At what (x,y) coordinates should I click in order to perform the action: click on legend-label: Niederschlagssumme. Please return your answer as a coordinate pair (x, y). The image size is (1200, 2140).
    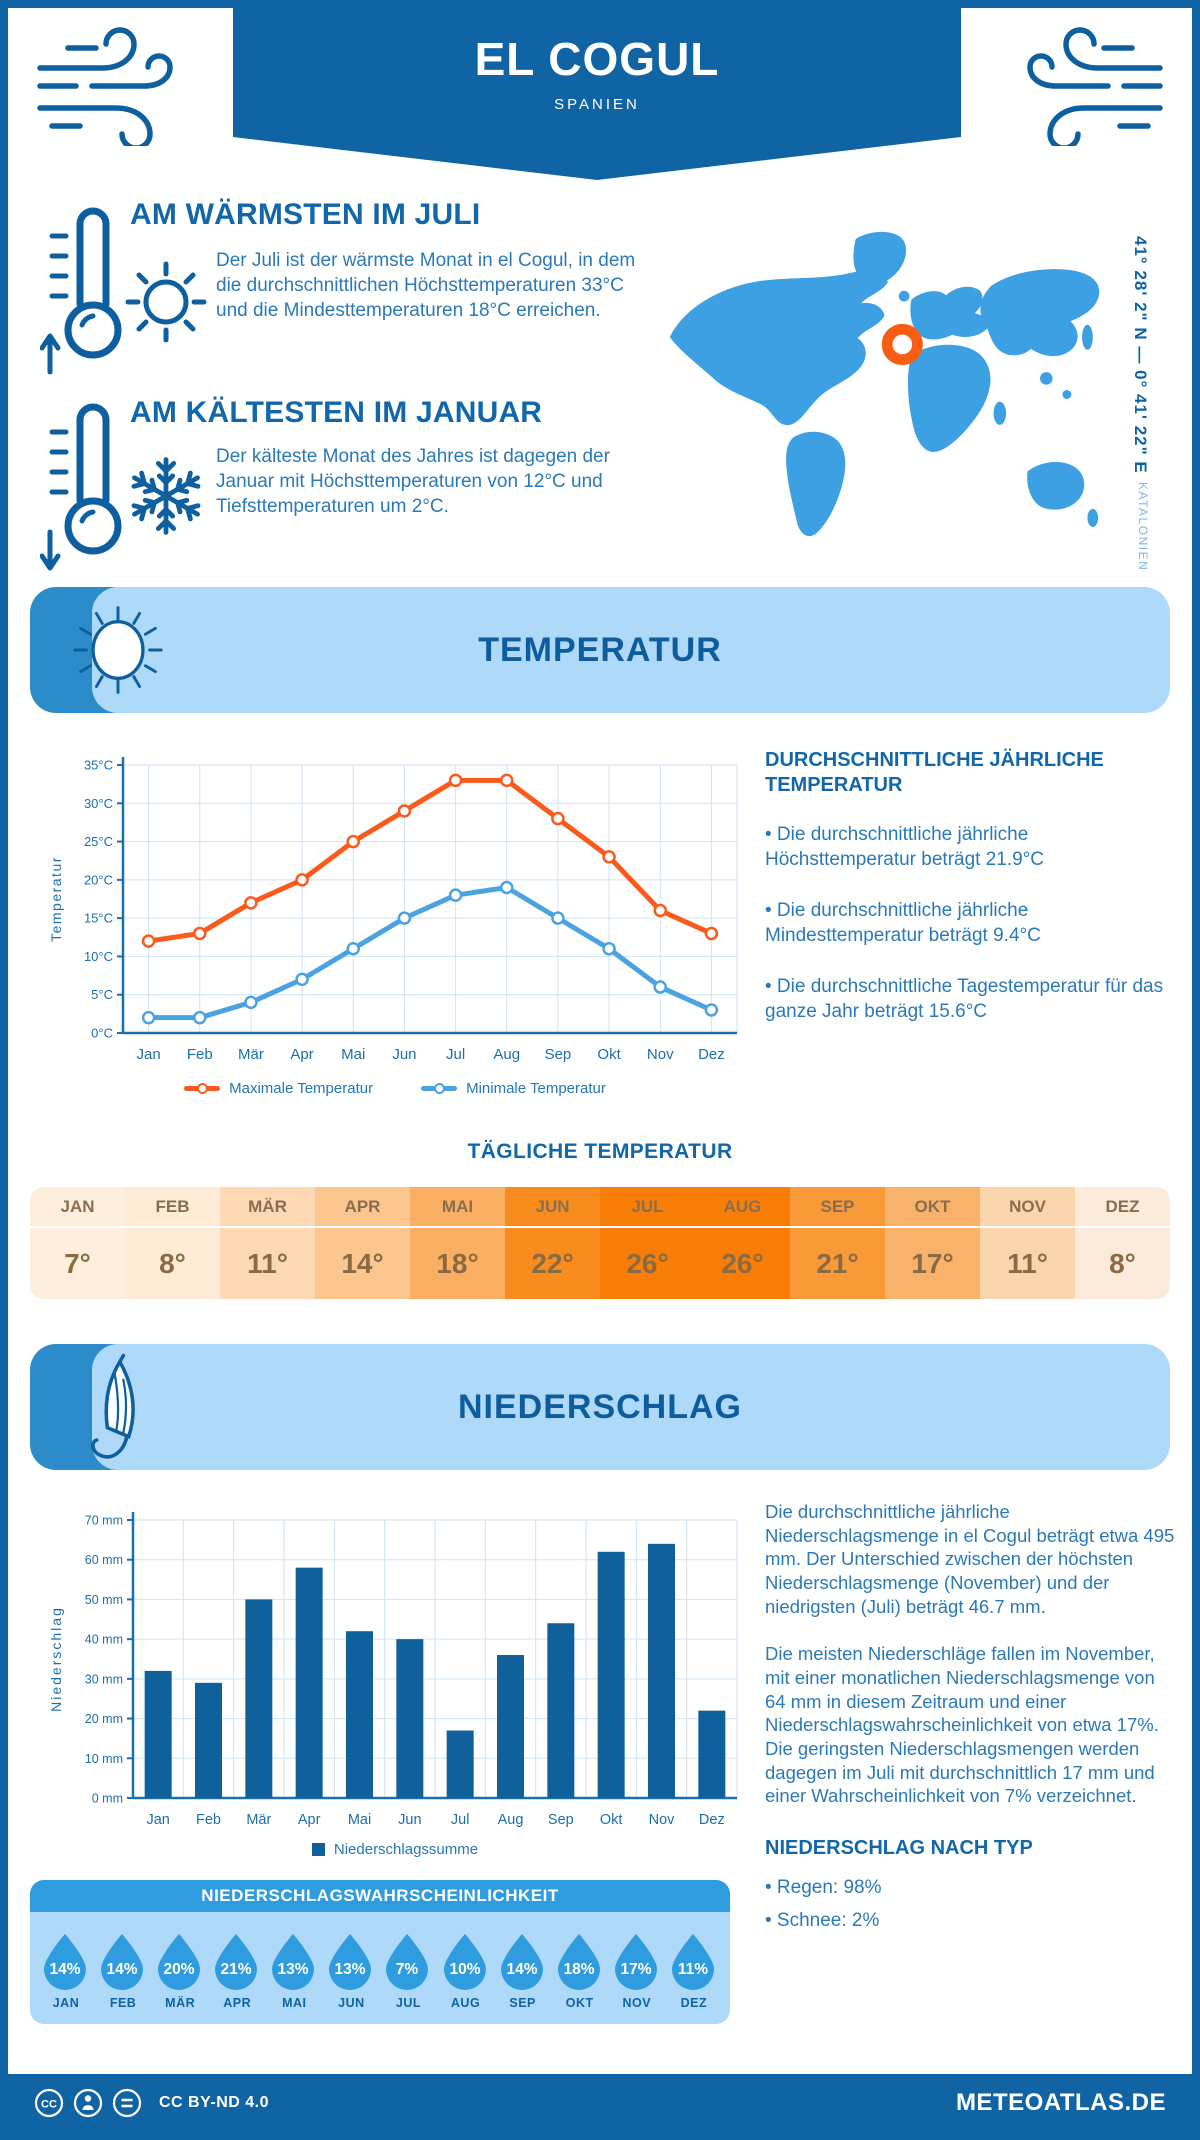
    Looking at the image, I should click on (406, 1849).